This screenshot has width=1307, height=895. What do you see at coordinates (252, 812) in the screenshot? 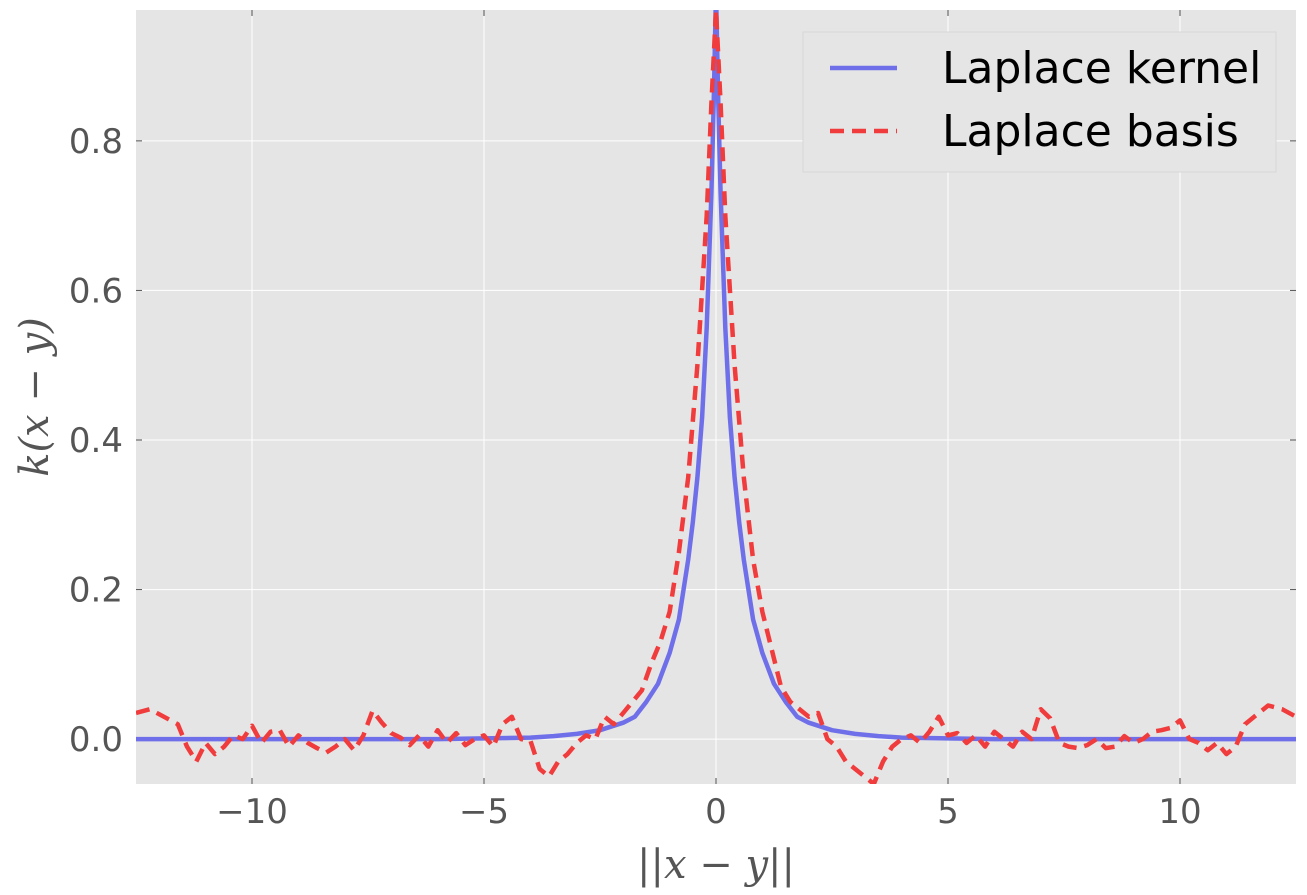
I see `x-tick-label: −10` at bounding box center [252, 812].